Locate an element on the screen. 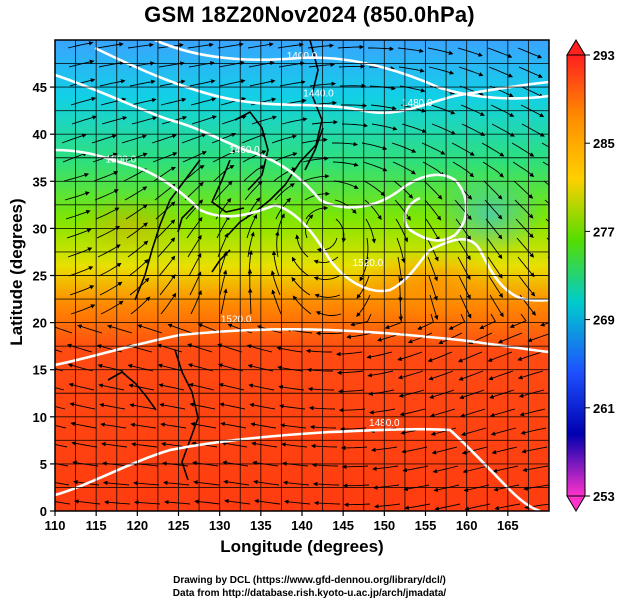 Image resolution: width=619 pixels, height=605 pixels. lon-tick-label: 150 is located at coordinates (384, 525).